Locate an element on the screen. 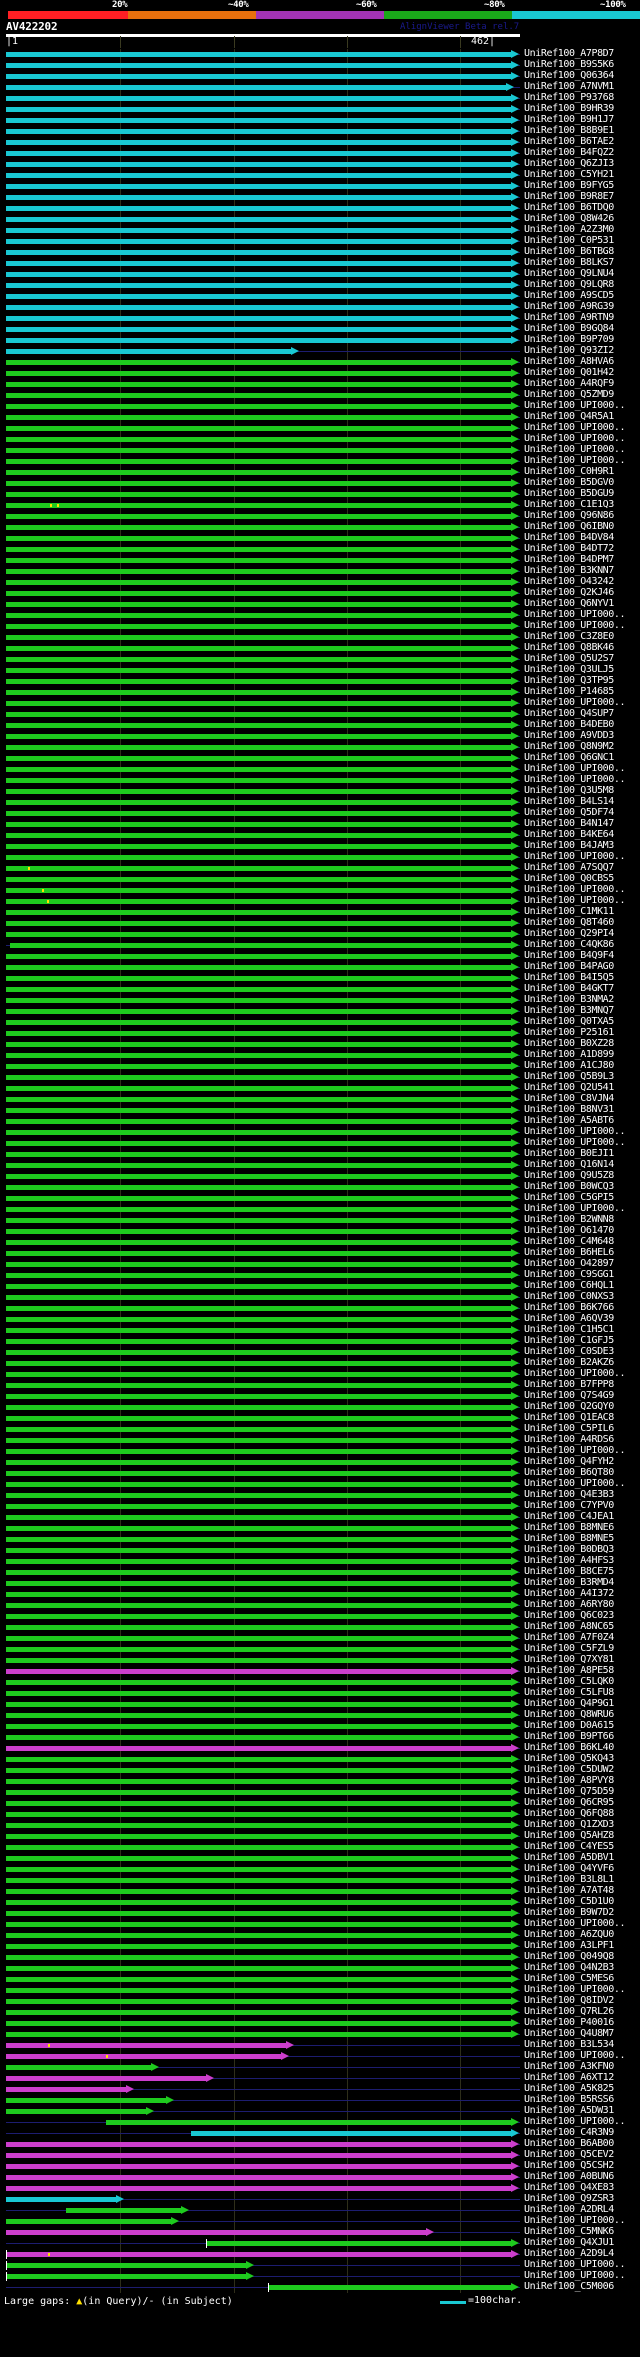 The height and width of the screenshot is (2357, 640). hit-label: UniRef100_A6XT12 is located at coordinates (569, 2077).